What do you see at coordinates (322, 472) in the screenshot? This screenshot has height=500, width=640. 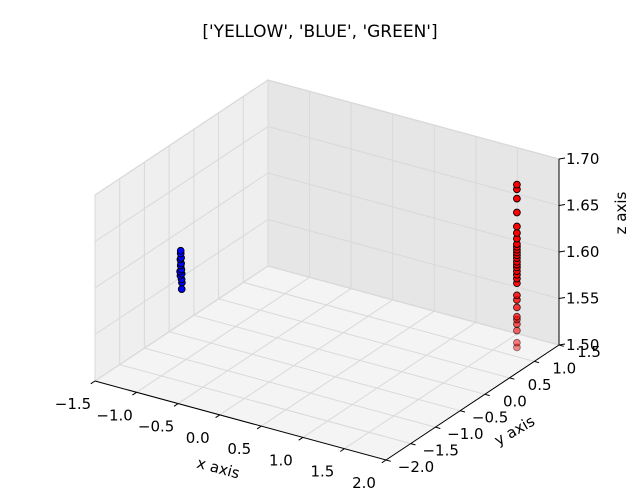 I see `x-tick-label: 1.5` at bounding box center [322, 472].